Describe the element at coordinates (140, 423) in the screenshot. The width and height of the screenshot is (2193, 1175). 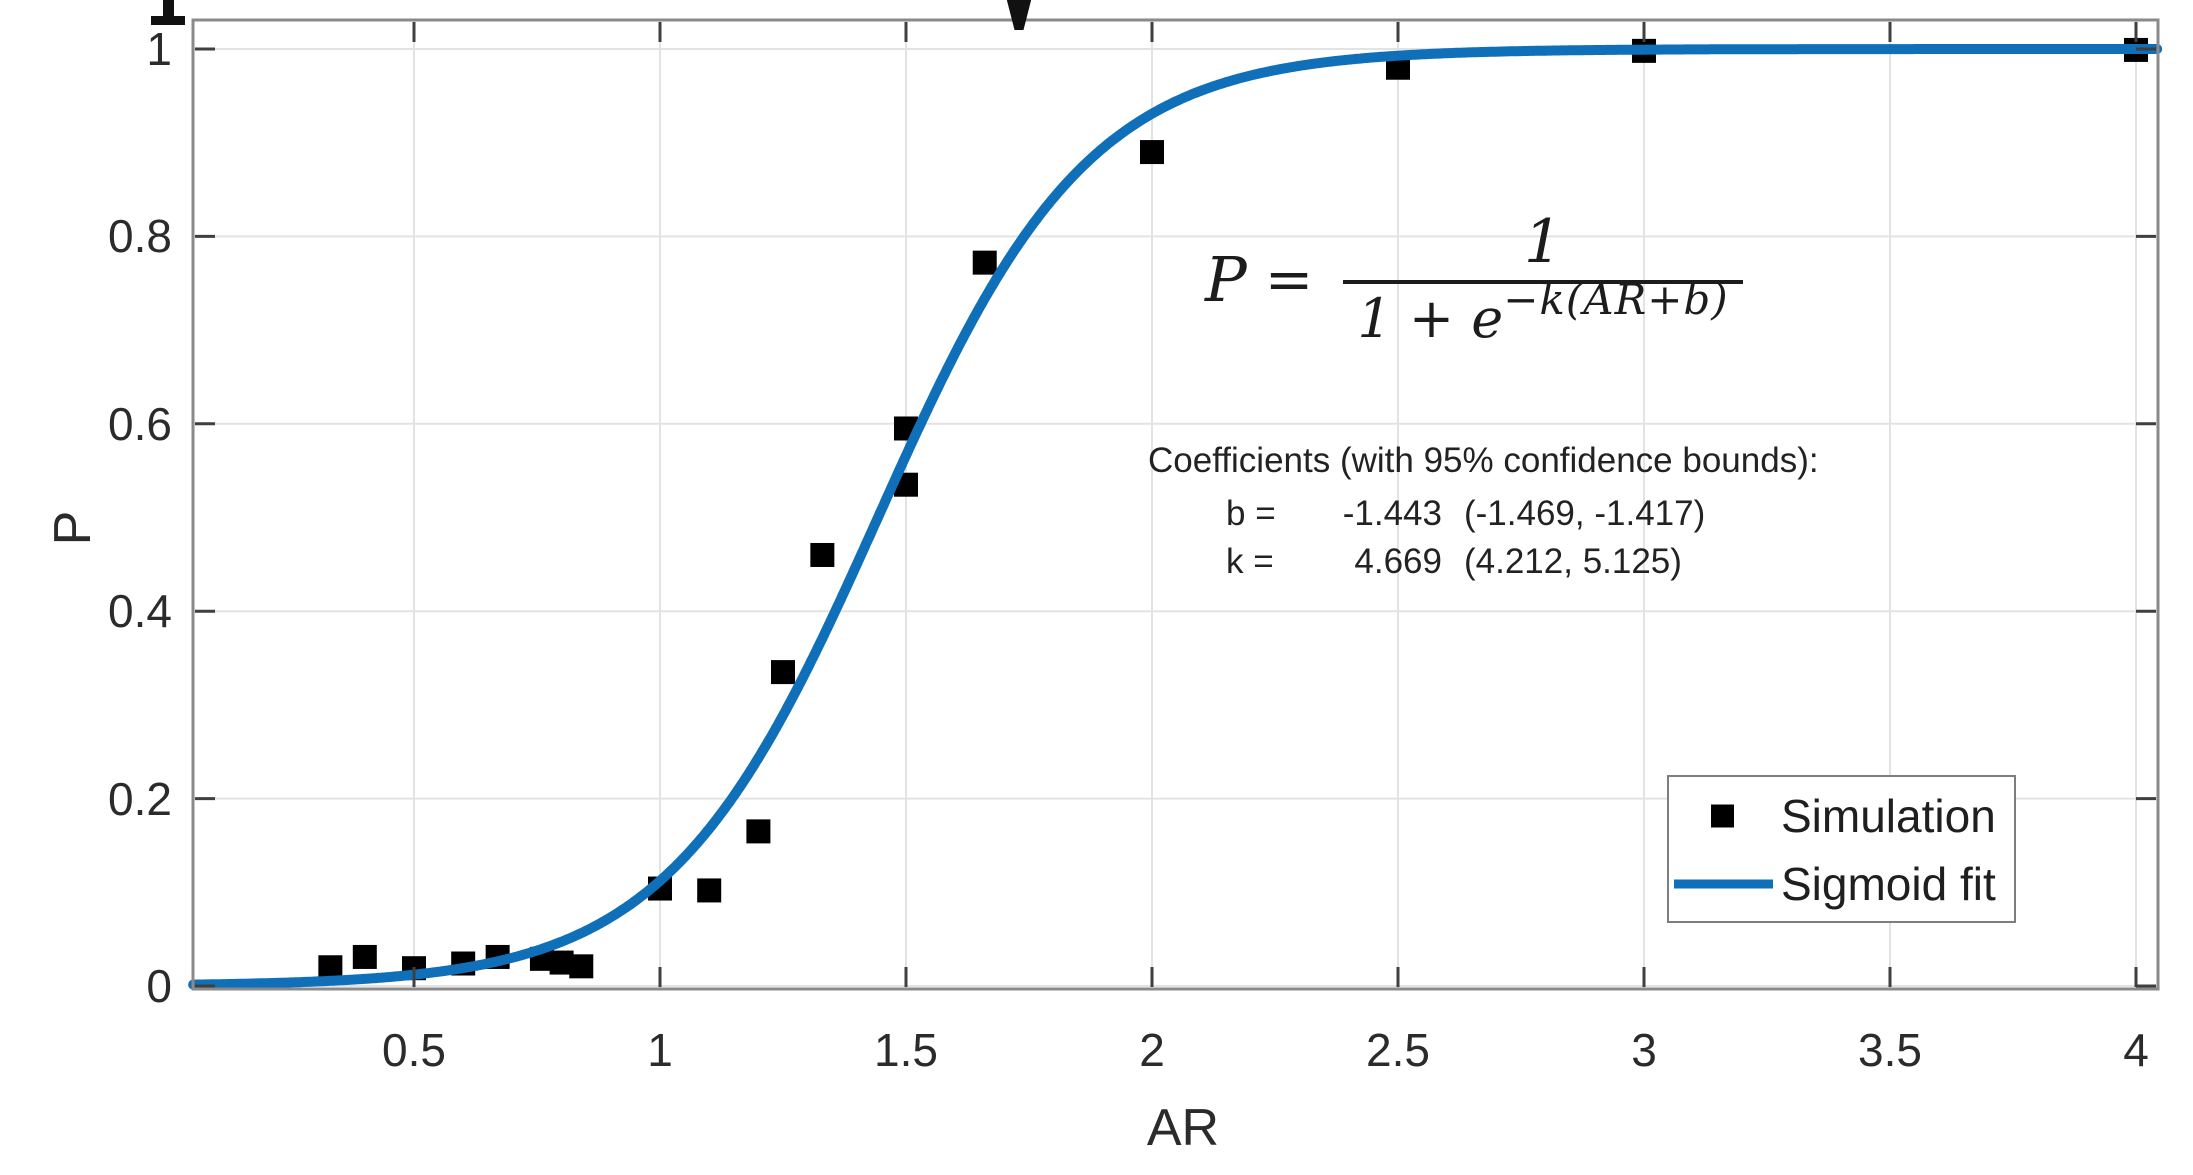
I see `y-tick-label: 0.6` at that location.